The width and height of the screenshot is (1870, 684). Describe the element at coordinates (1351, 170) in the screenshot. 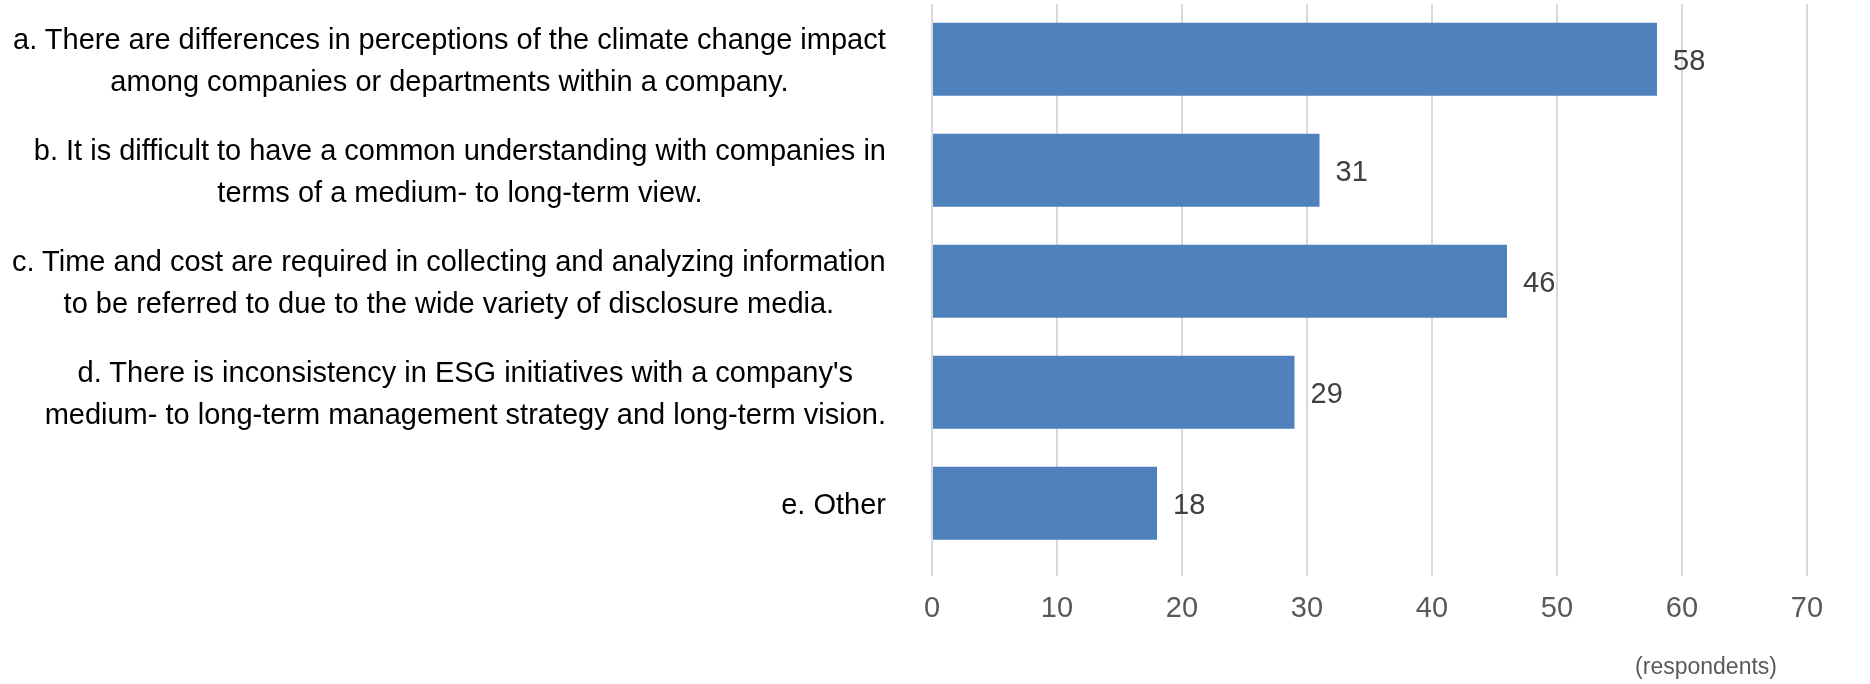

I see `data-label: 31` at that location.